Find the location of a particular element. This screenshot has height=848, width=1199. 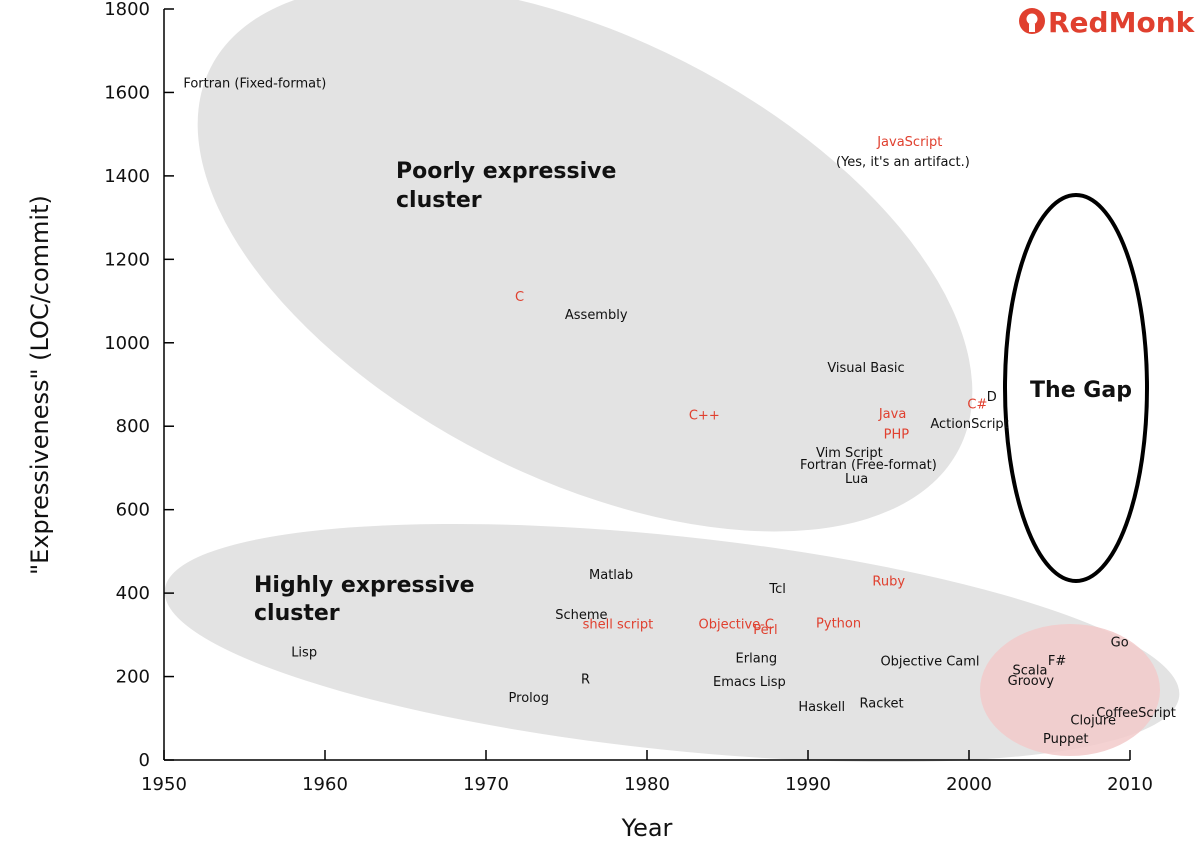

data-point-label: JavaScript is located at coordinates (909, 142).